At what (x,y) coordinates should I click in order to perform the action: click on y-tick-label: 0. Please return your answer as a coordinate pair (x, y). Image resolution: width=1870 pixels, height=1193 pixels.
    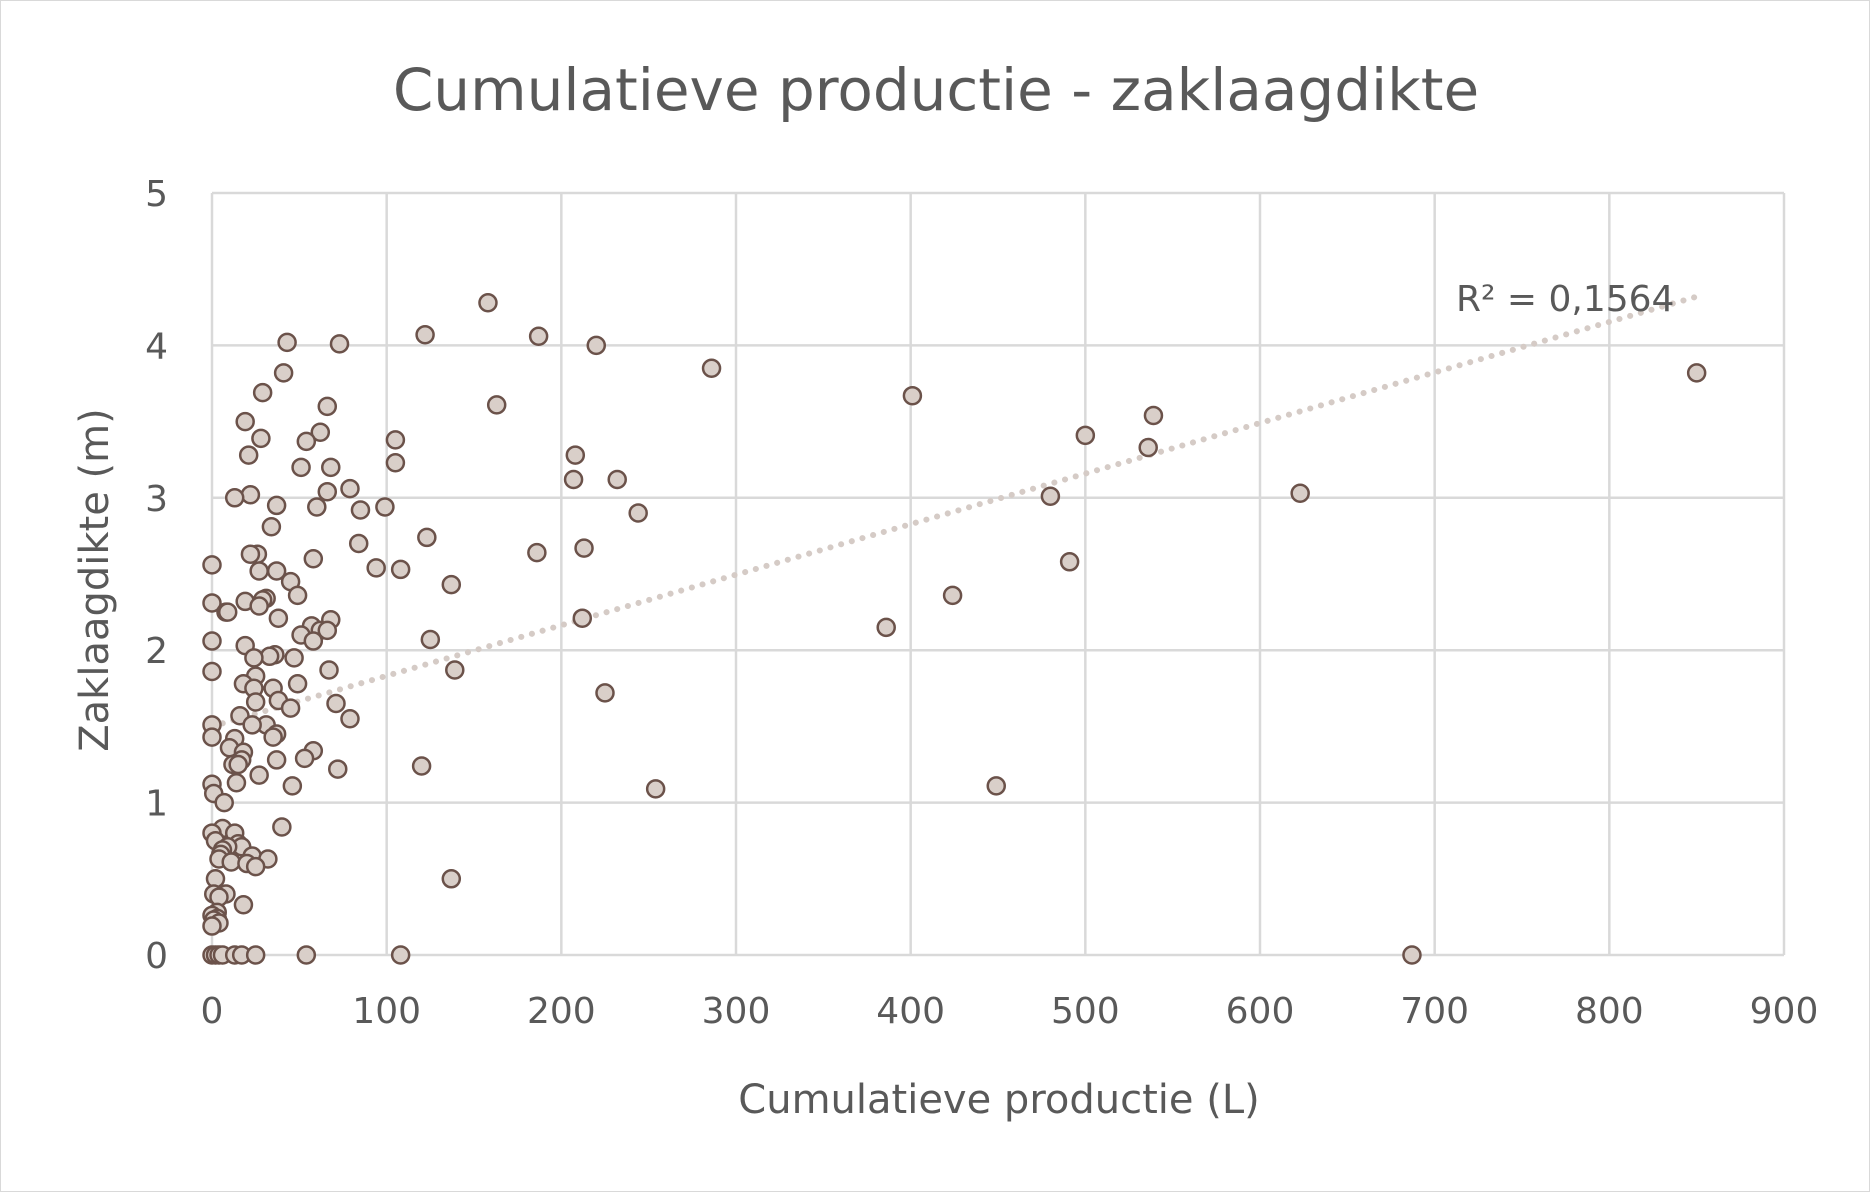
    Looking at the image, I should click on (156, 956).